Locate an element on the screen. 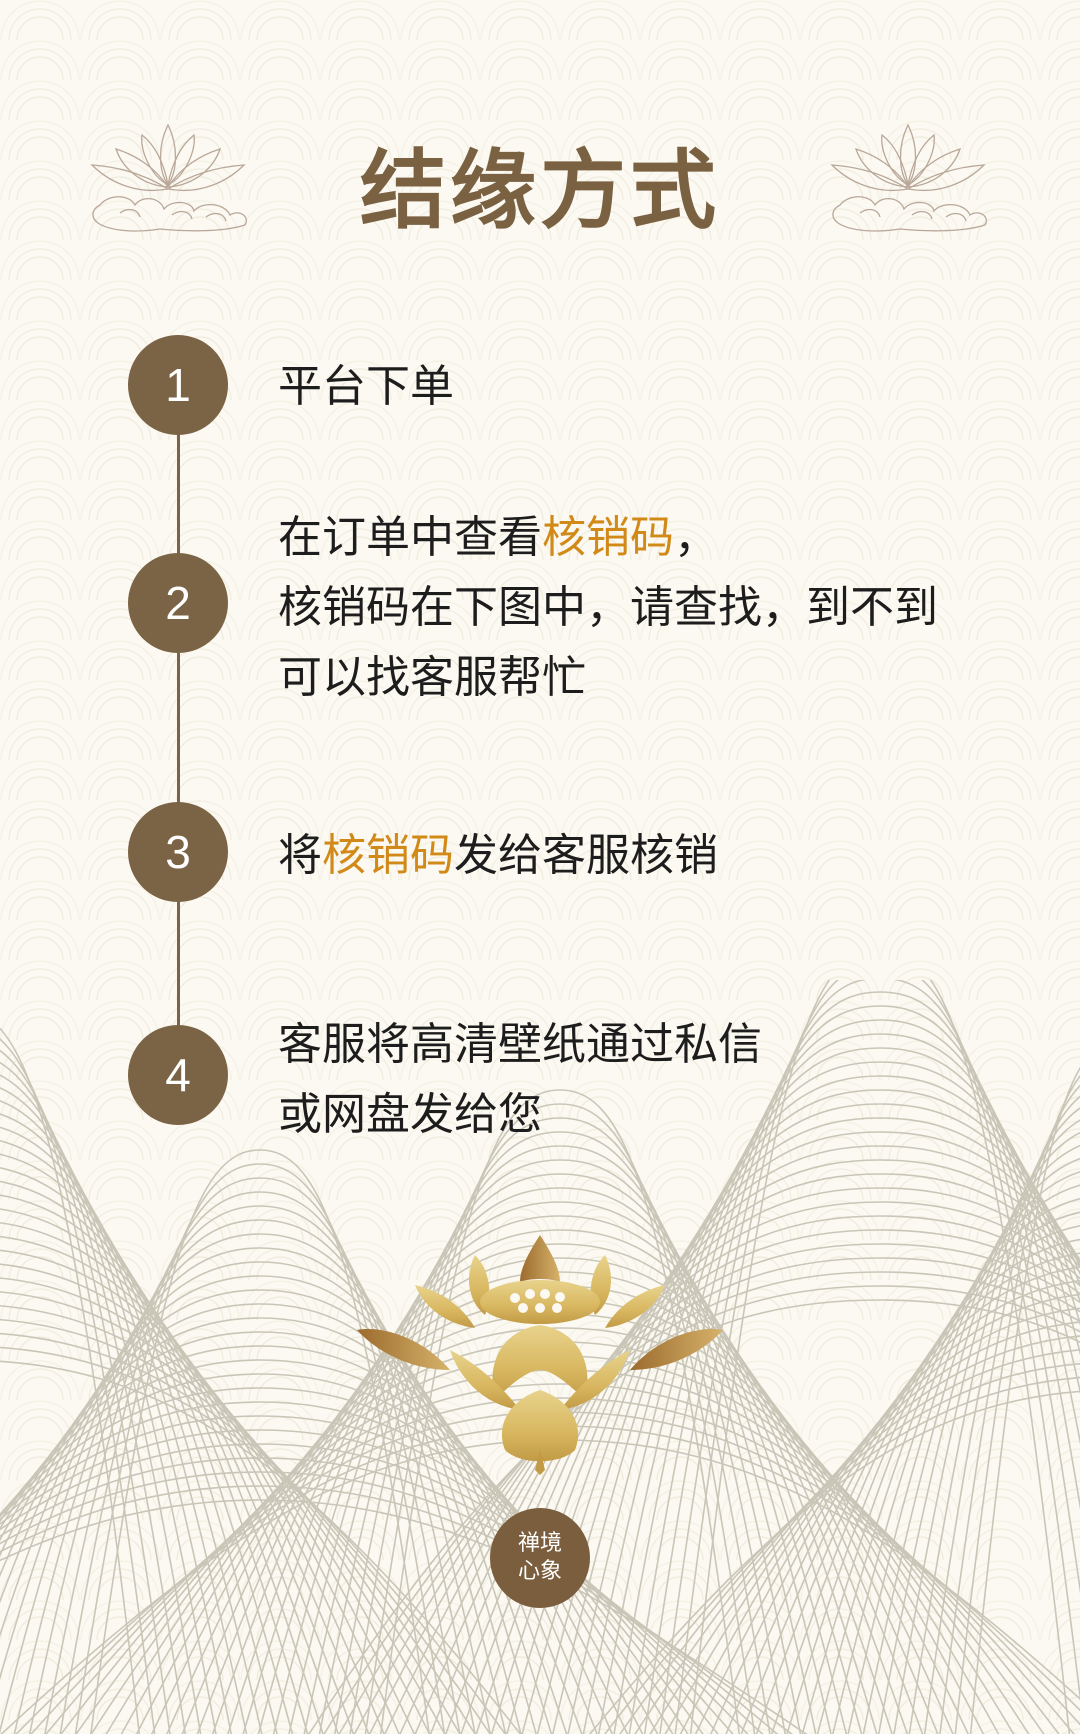  page-title: 结缘方式 is located at coordinates (540, 191).